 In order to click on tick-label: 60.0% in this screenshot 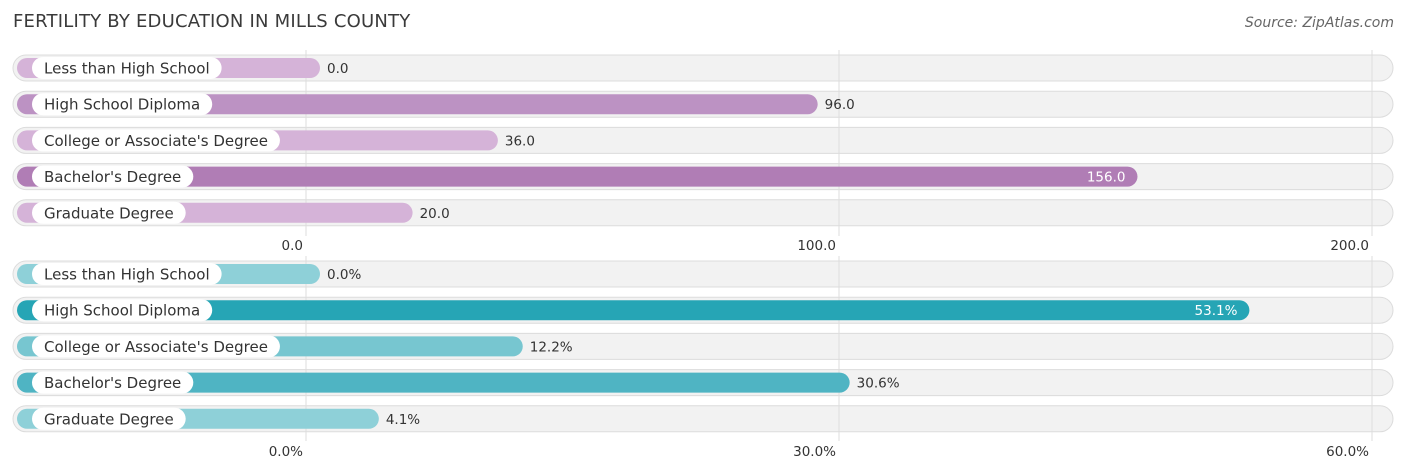, I will do `click(1347, 452)`.